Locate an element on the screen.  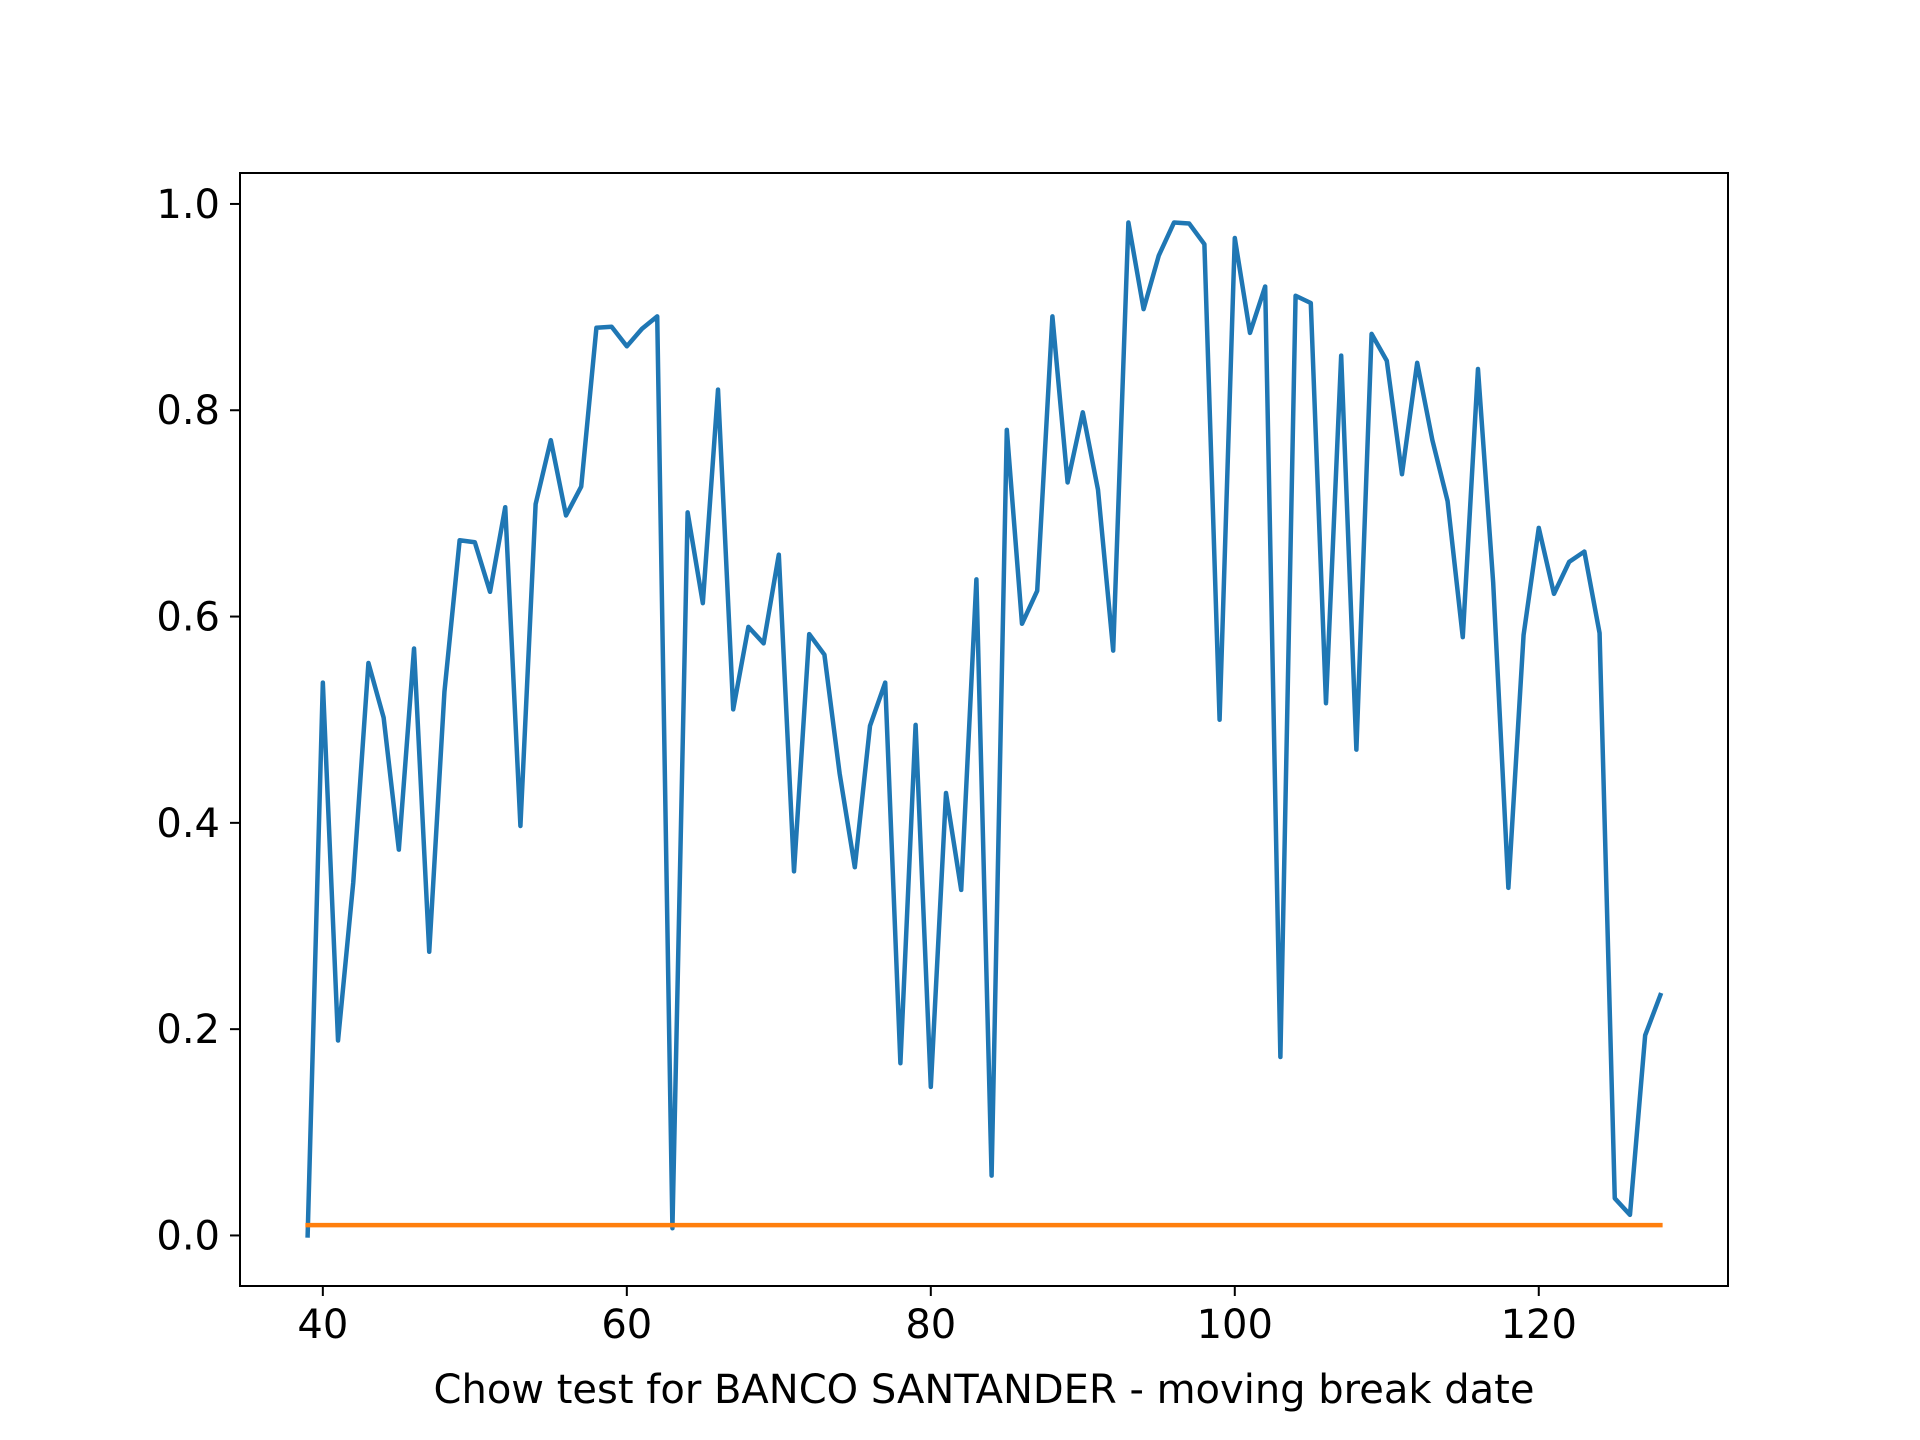
x-tick-label: 100 is located at coordinates (1235, 1325).